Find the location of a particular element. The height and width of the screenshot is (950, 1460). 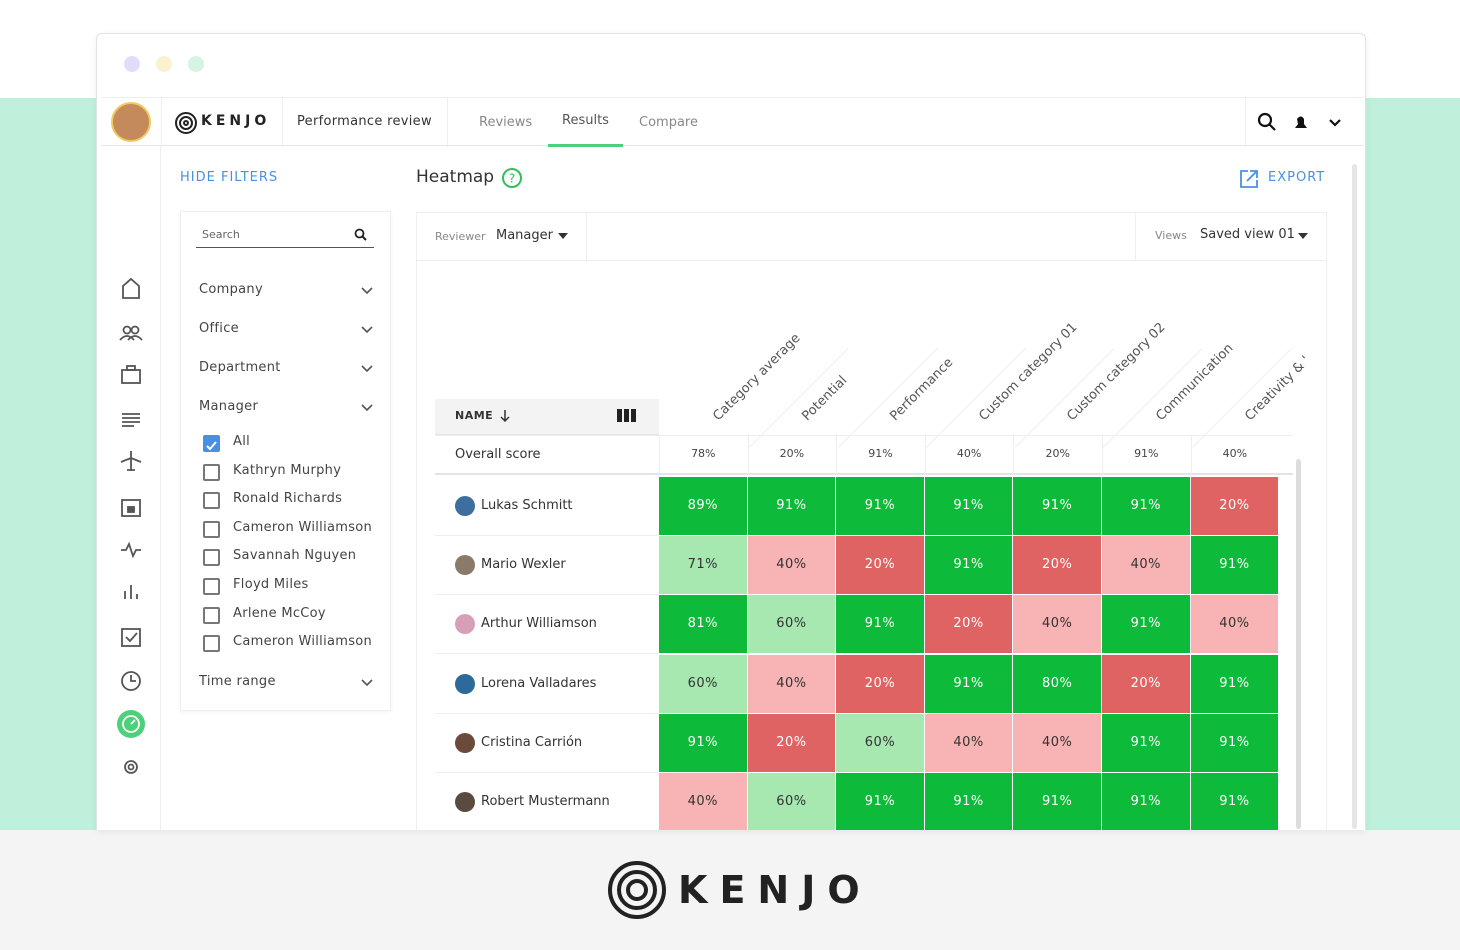

name-header: NAME is located at coordinates (474, 415).